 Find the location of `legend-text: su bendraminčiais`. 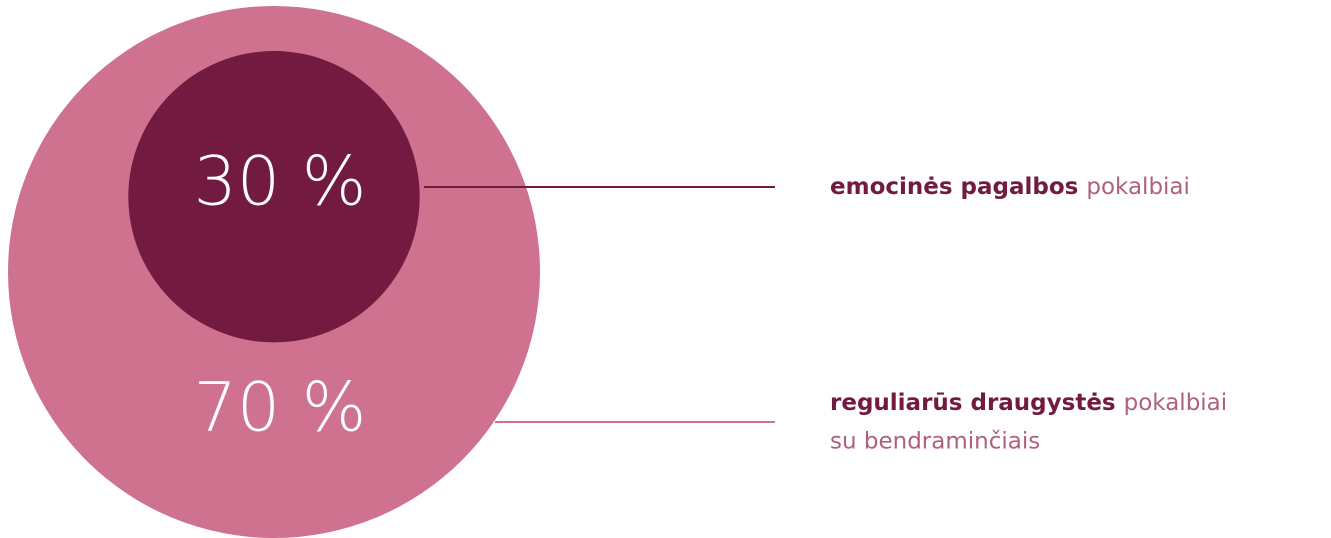

legend-text: su bendraminčiais is located at coordinates (935, 442).